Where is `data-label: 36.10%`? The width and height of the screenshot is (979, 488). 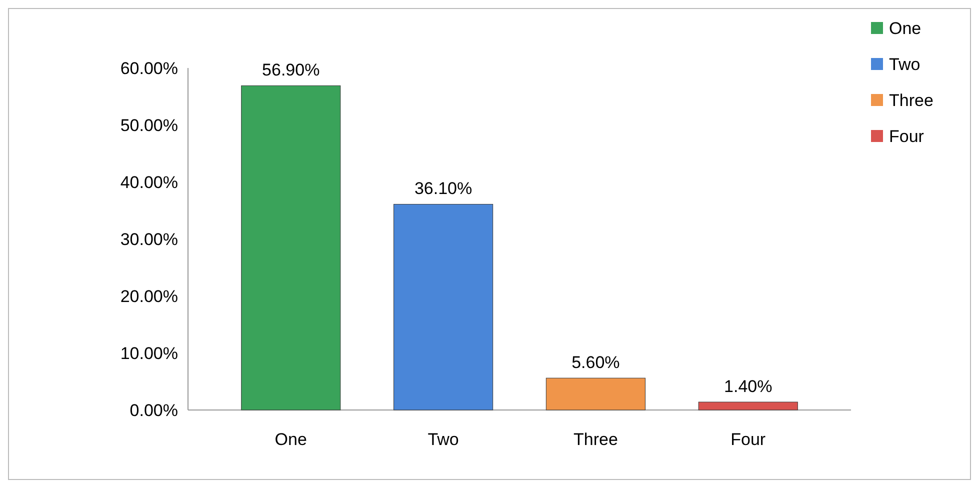
data-label: 36.10% is located at coordinates (443, 188).